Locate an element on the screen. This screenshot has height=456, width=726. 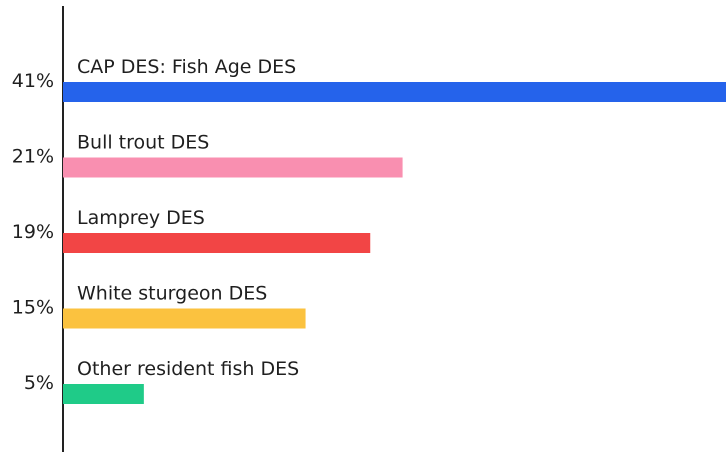
value-label-white-sturgeon-des: 15% is located at coordinates (33, 308).